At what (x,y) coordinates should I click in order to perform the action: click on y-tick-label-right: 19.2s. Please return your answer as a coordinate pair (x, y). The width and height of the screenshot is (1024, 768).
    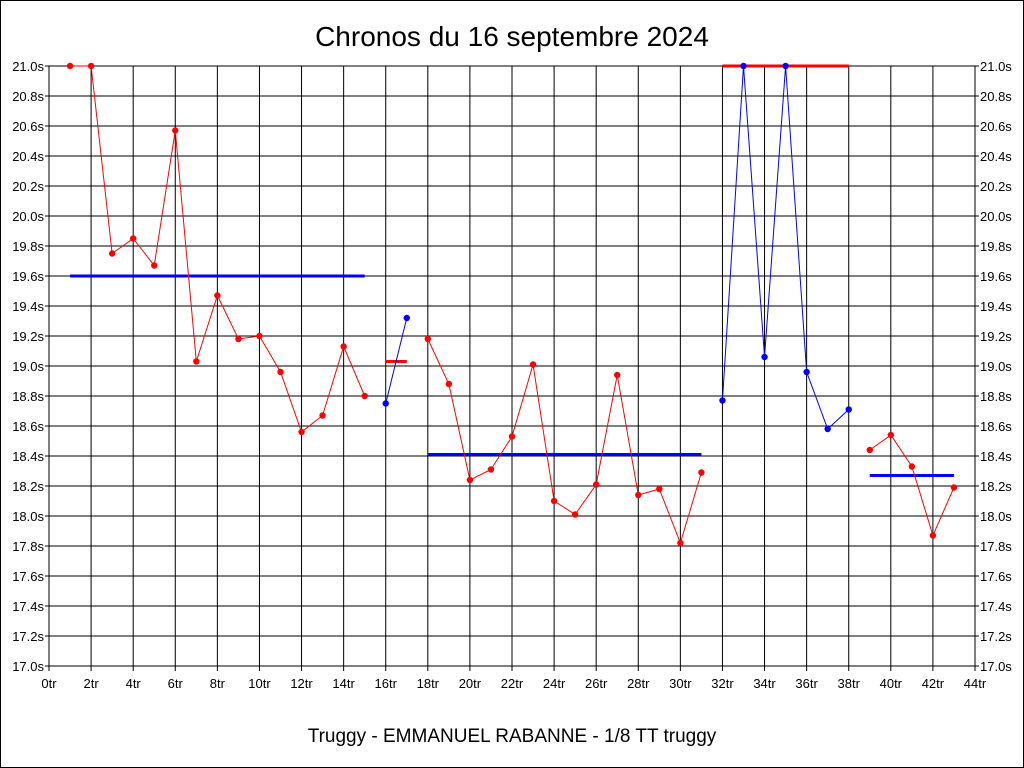
    Looking at the image, I should click on (996, 336).